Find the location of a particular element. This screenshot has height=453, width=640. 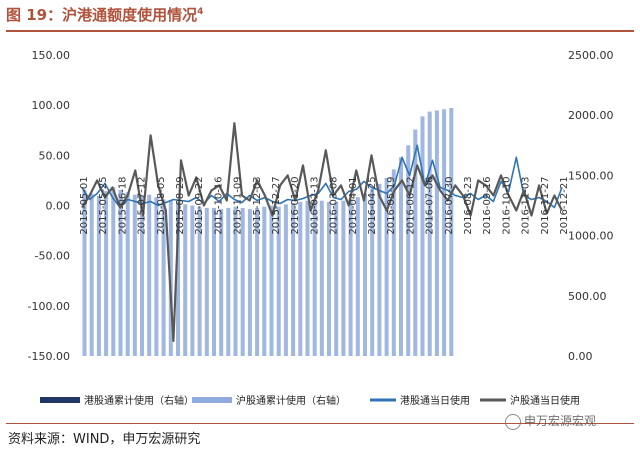

y-left-tick-label: -150.00 is located at coordinates (49, 356).